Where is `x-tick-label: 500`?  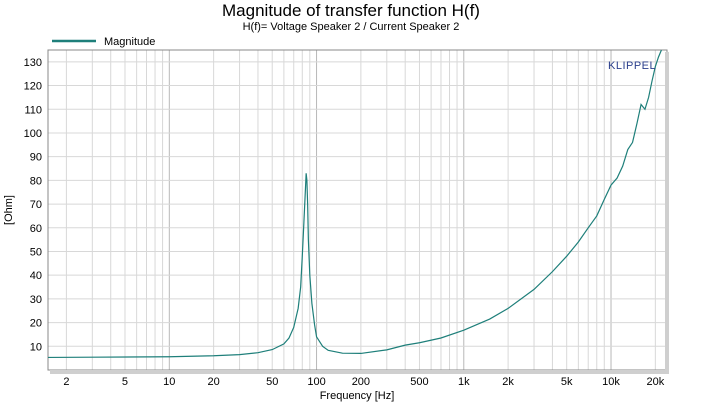
x-tick-label: 500 is located at coordinates (419, 382).